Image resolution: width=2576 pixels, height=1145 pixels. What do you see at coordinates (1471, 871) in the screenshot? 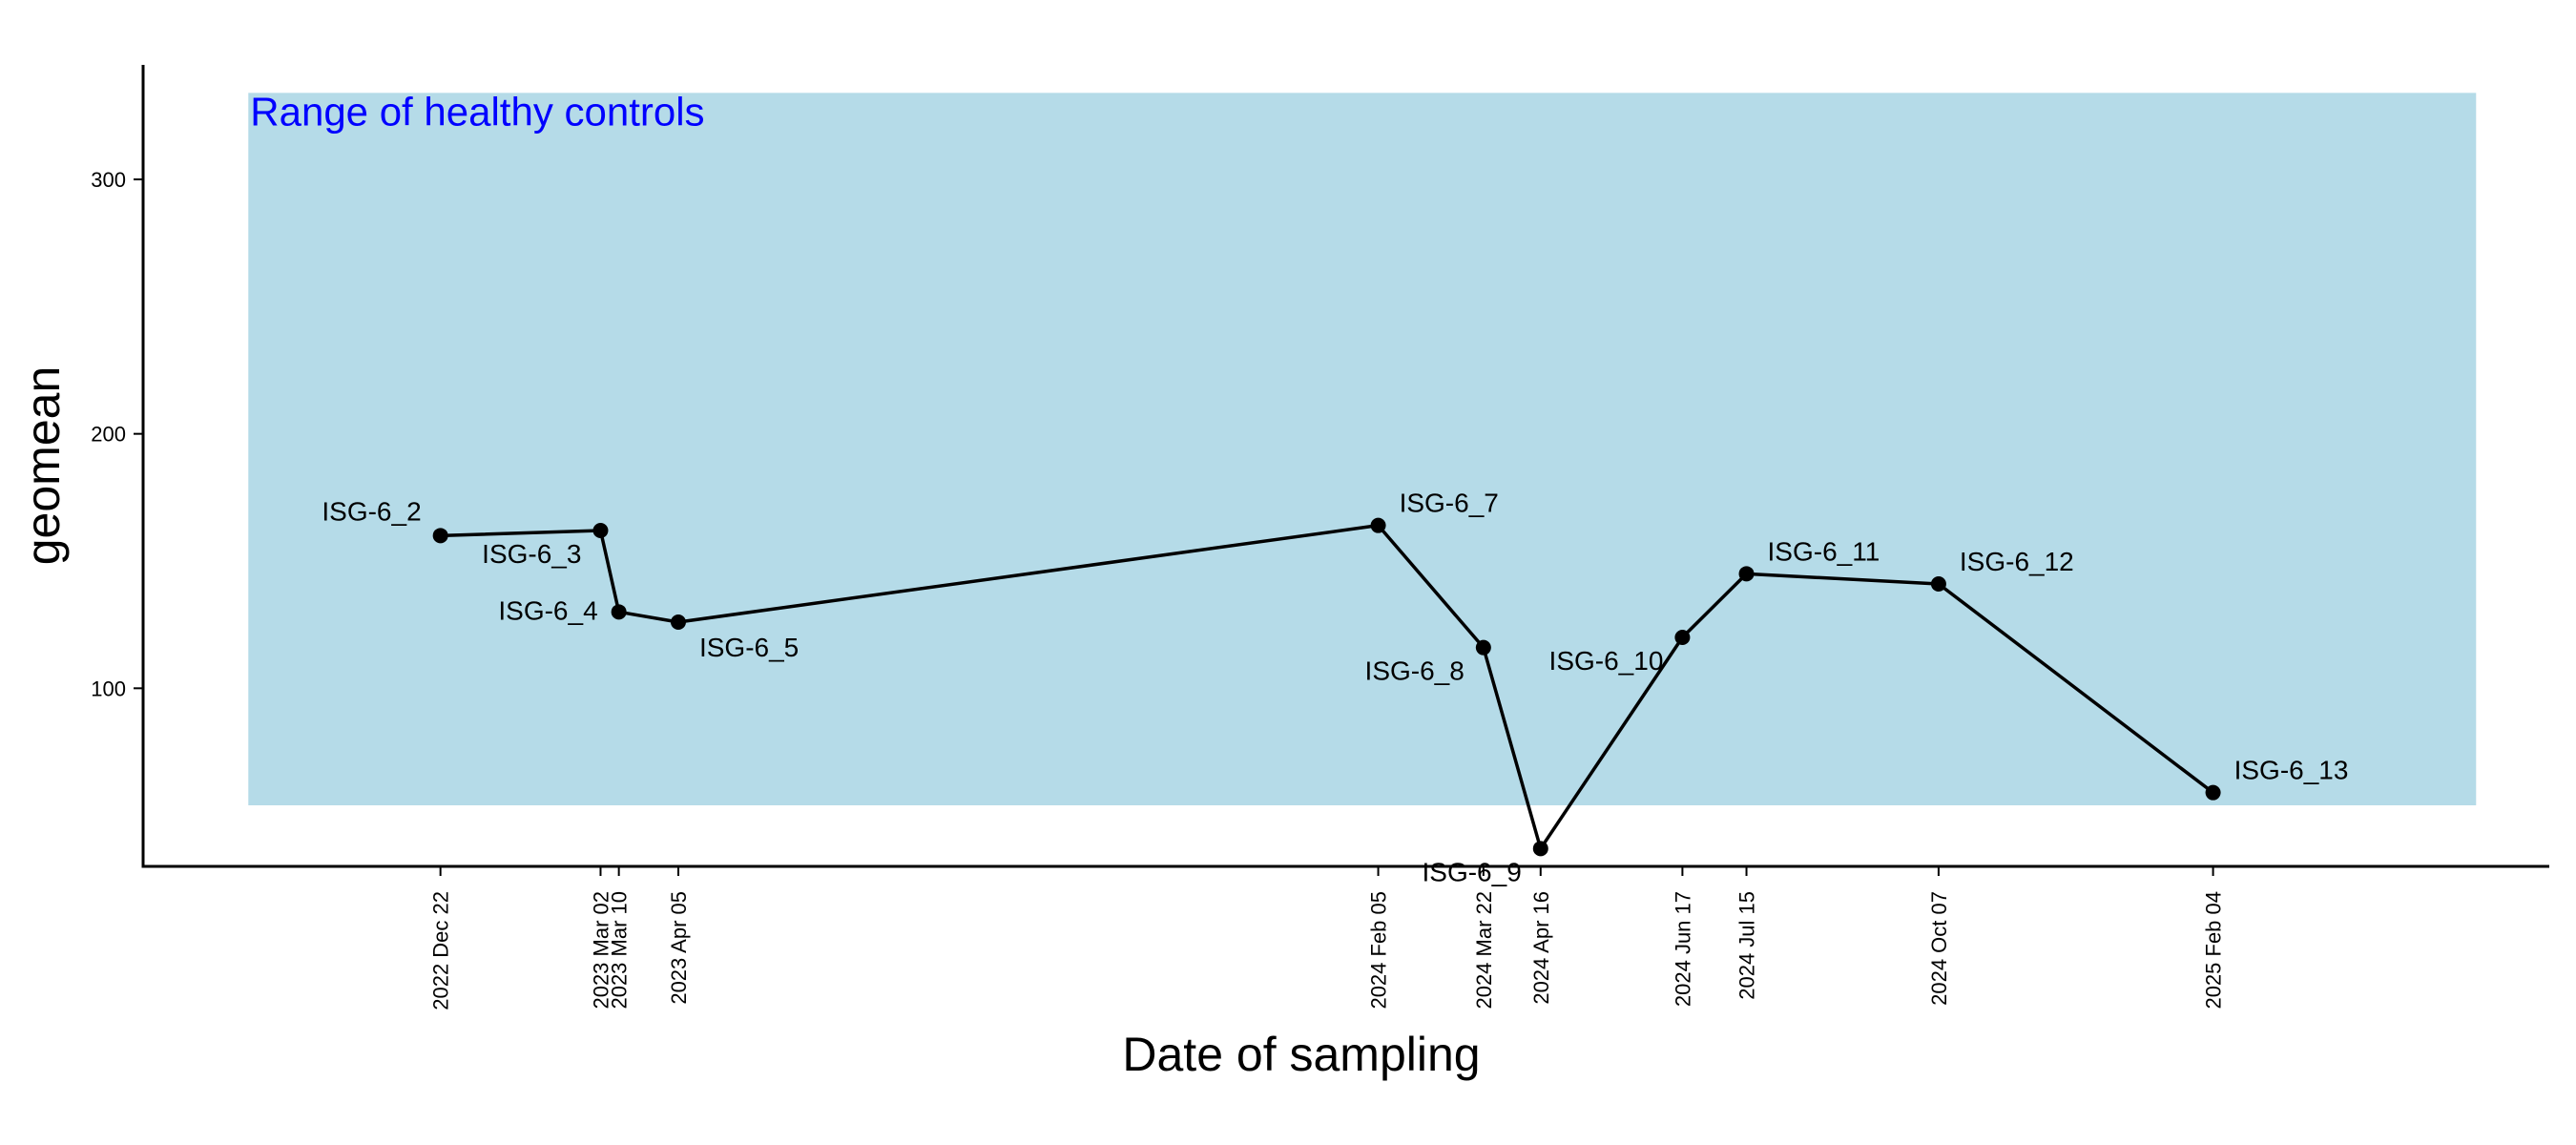
I see `data-point-label: ISG-6_9` at bounding box center [1471, 871].